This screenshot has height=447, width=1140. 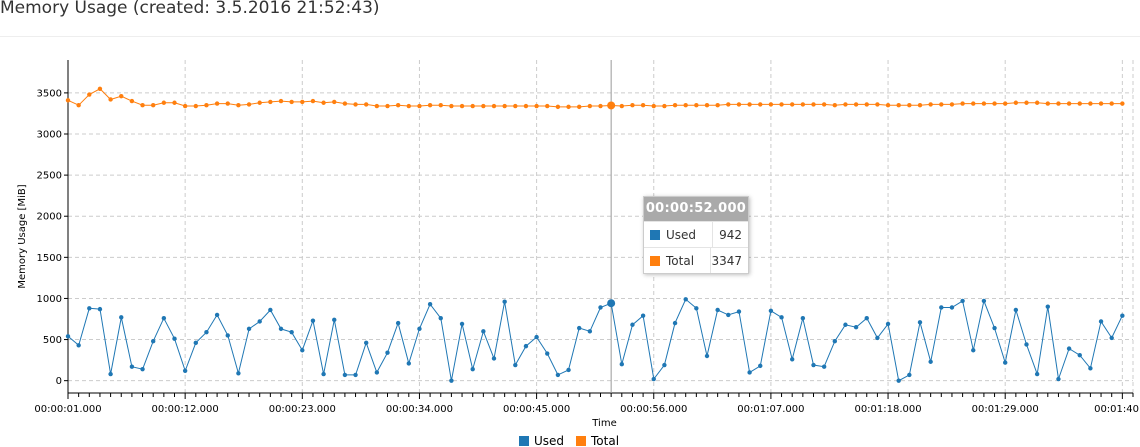 What do you see at coordinates (541, 440) in the screenshot?
I see `legend-item-used: Used` at bounding box center [541, 440].